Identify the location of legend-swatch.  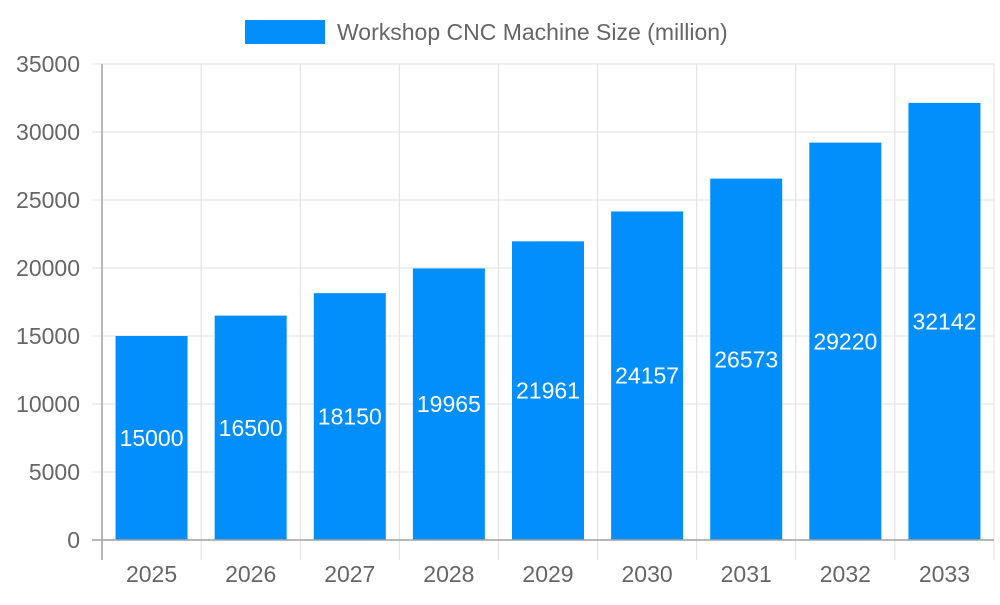
(285, 32).